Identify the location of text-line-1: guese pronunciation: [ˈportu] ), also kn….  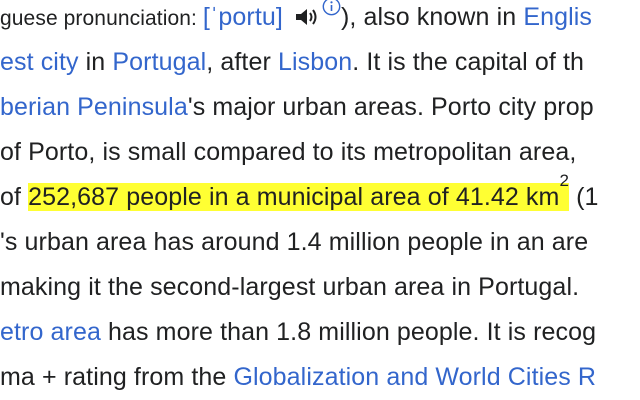
(296, 18).